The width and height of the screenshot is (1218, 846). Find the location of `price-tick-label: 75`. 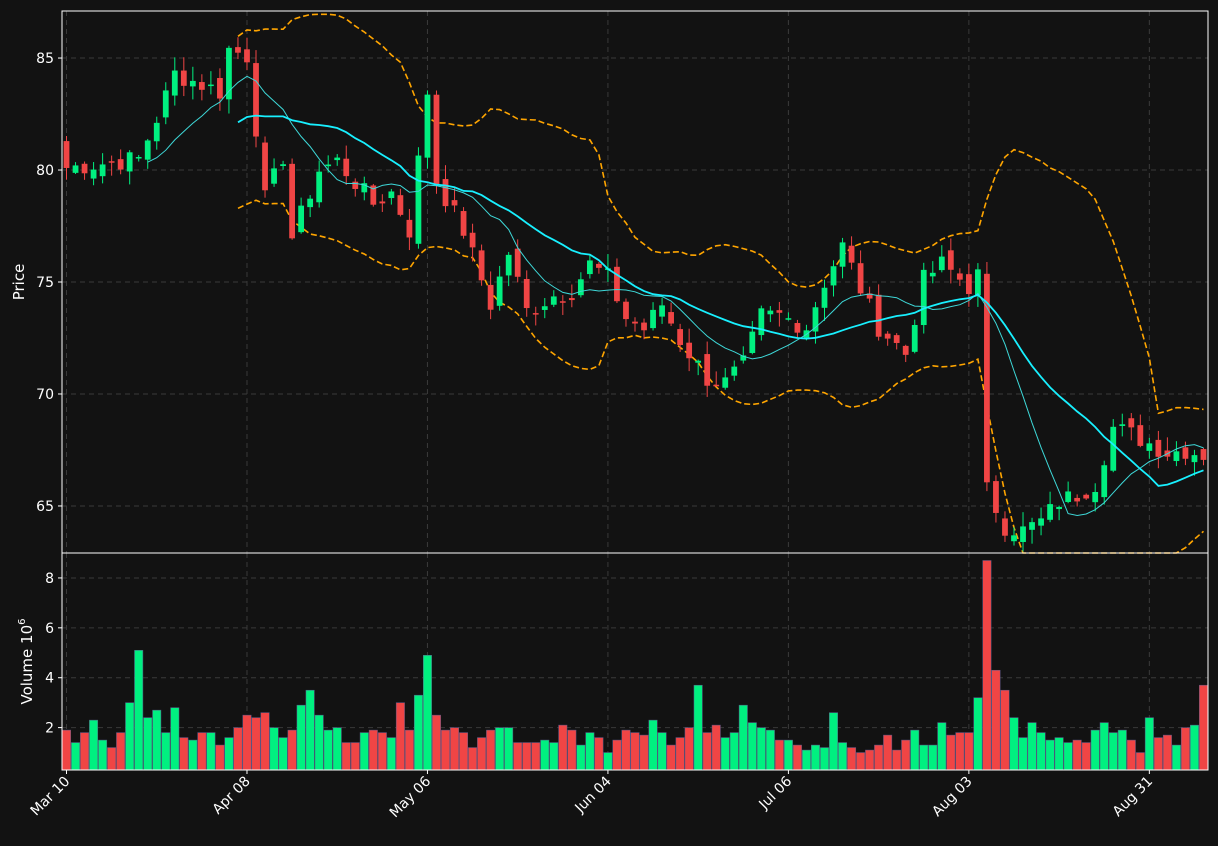

price-tick-label: 75 is located at coordinates (45, 283).